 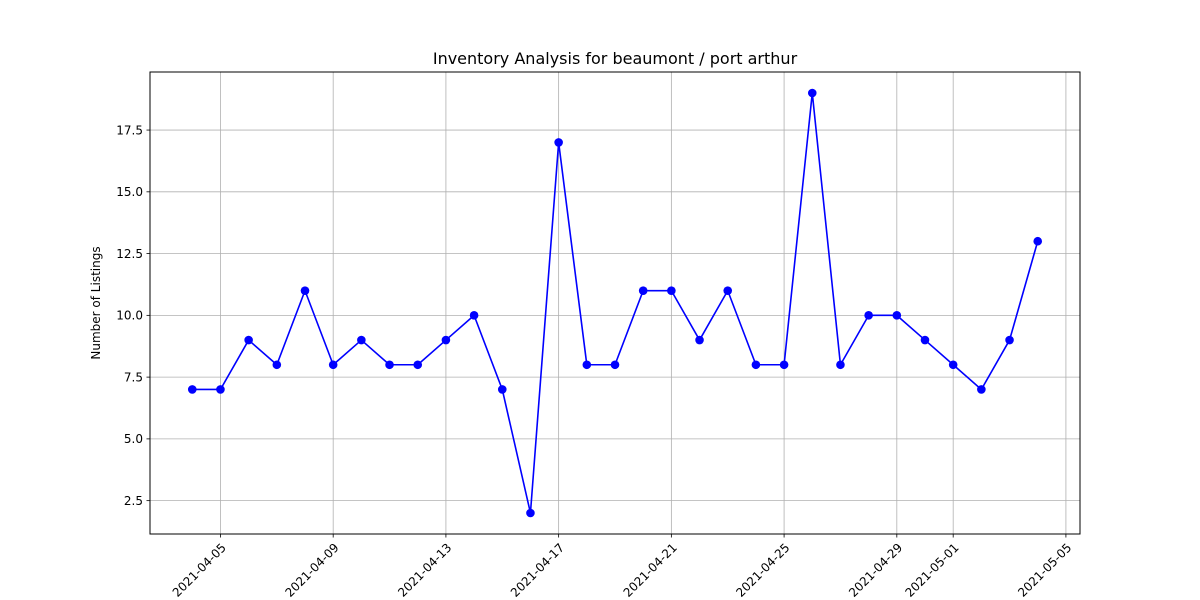 What do you see at coordinates (133, 377) in the screenshot?
I see `y-tick-label: 7.5` at bounding box center [133, 377].